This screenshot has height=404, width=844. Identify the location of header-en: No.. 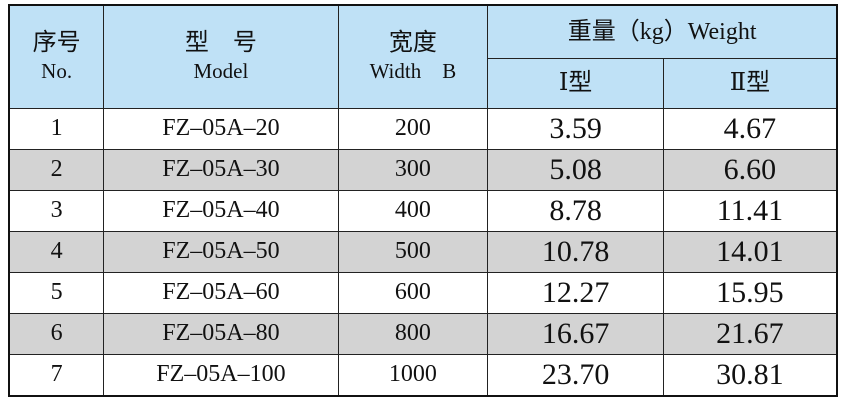
(57, 70).